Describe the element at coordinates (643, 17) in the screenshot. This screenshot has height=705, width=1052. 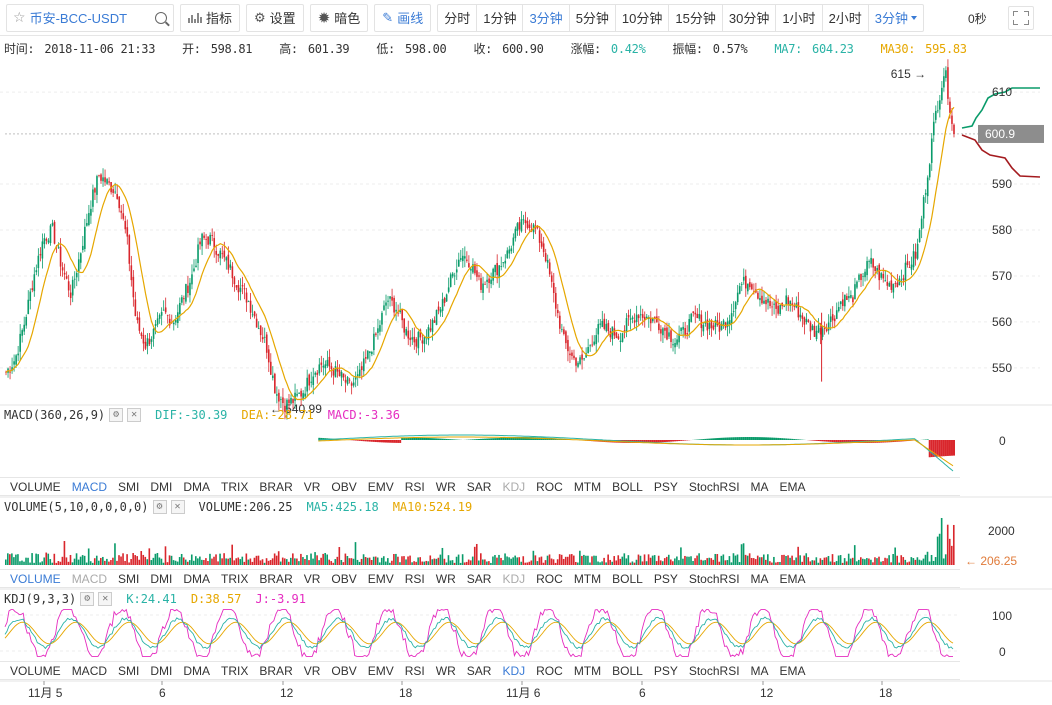
I see `period-4: 10分钟` at that location.